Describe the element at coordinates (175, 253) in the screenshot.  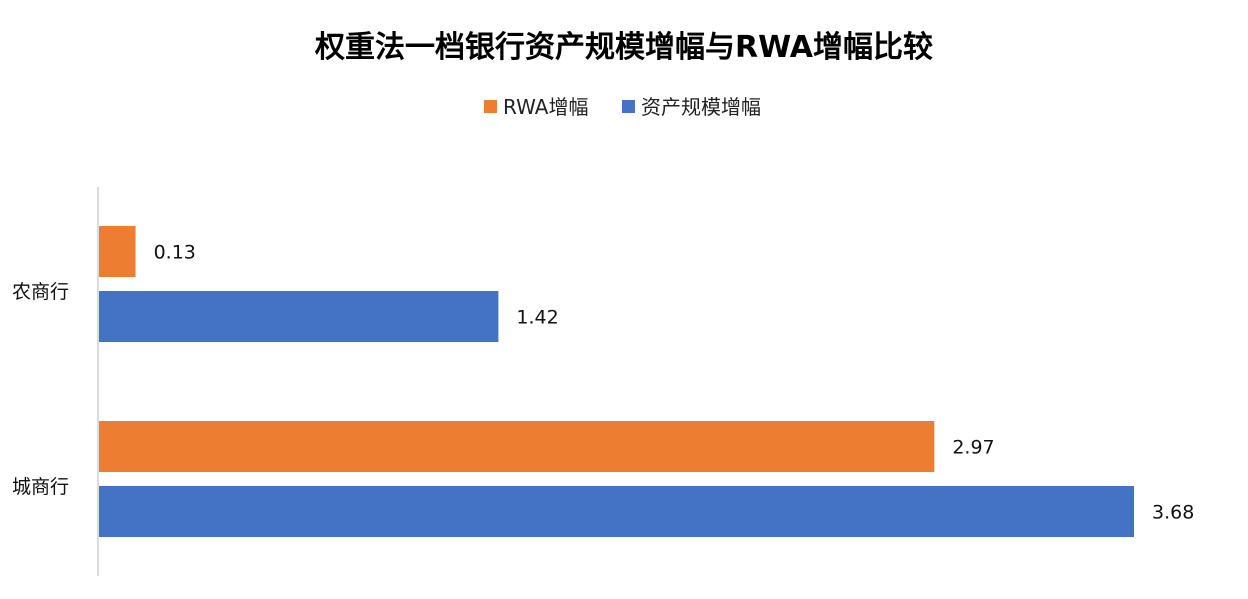
I see `data-label: 0.13` at that location.